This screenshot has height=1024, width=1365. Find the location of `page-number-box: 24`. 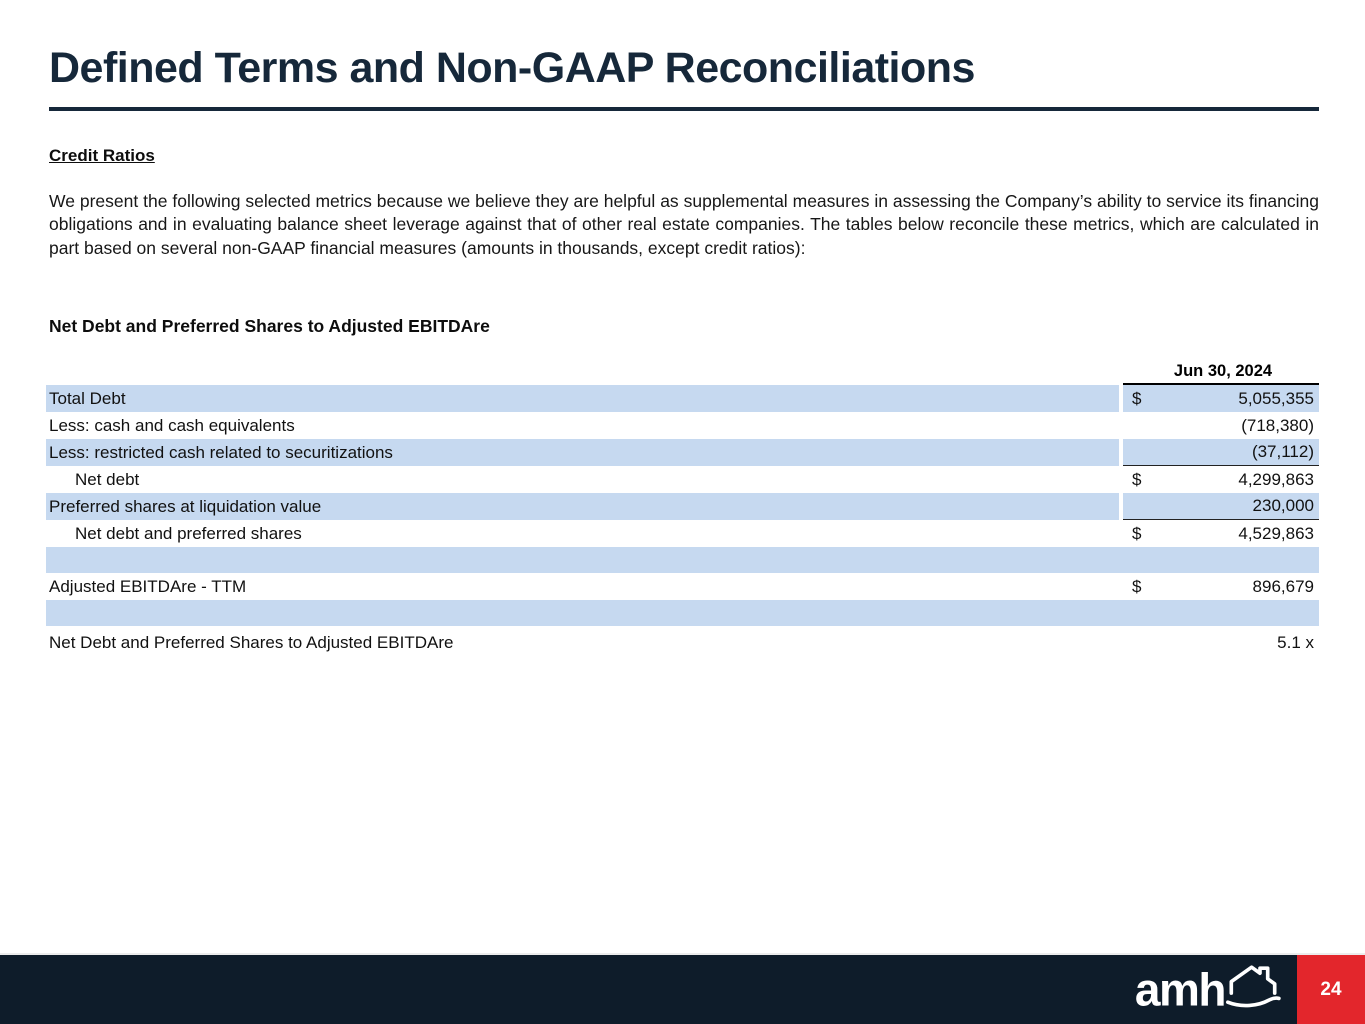

page-number-box: 24 is located at coordinates (1331, 989).